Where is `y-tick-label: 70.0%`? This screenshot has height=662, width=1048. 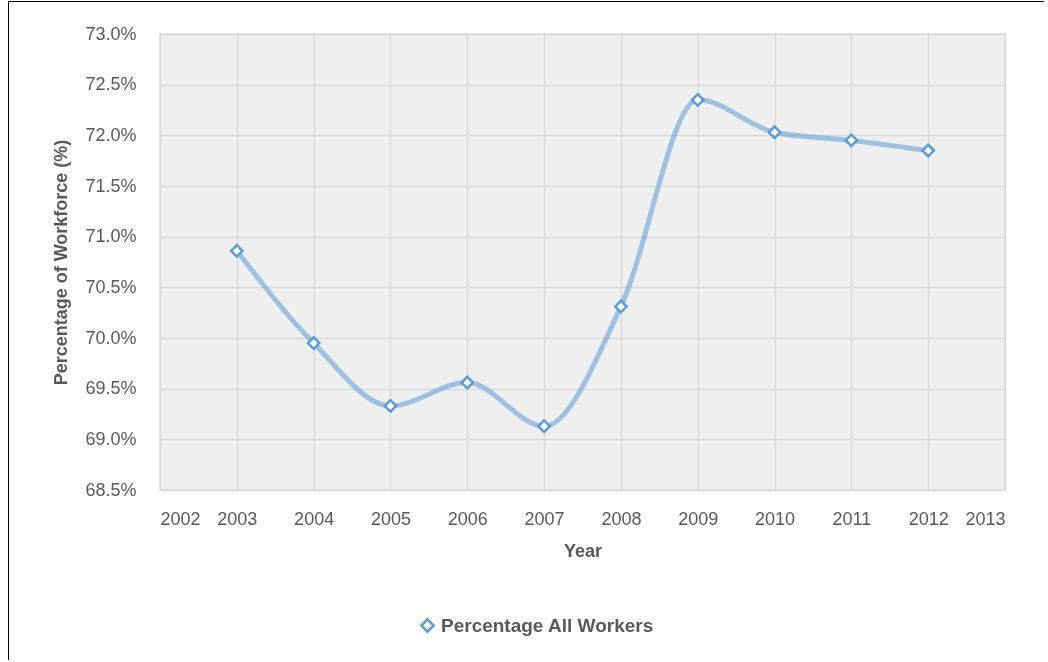 y-tick-label: 70.0% is located at coordinates (111, 337).